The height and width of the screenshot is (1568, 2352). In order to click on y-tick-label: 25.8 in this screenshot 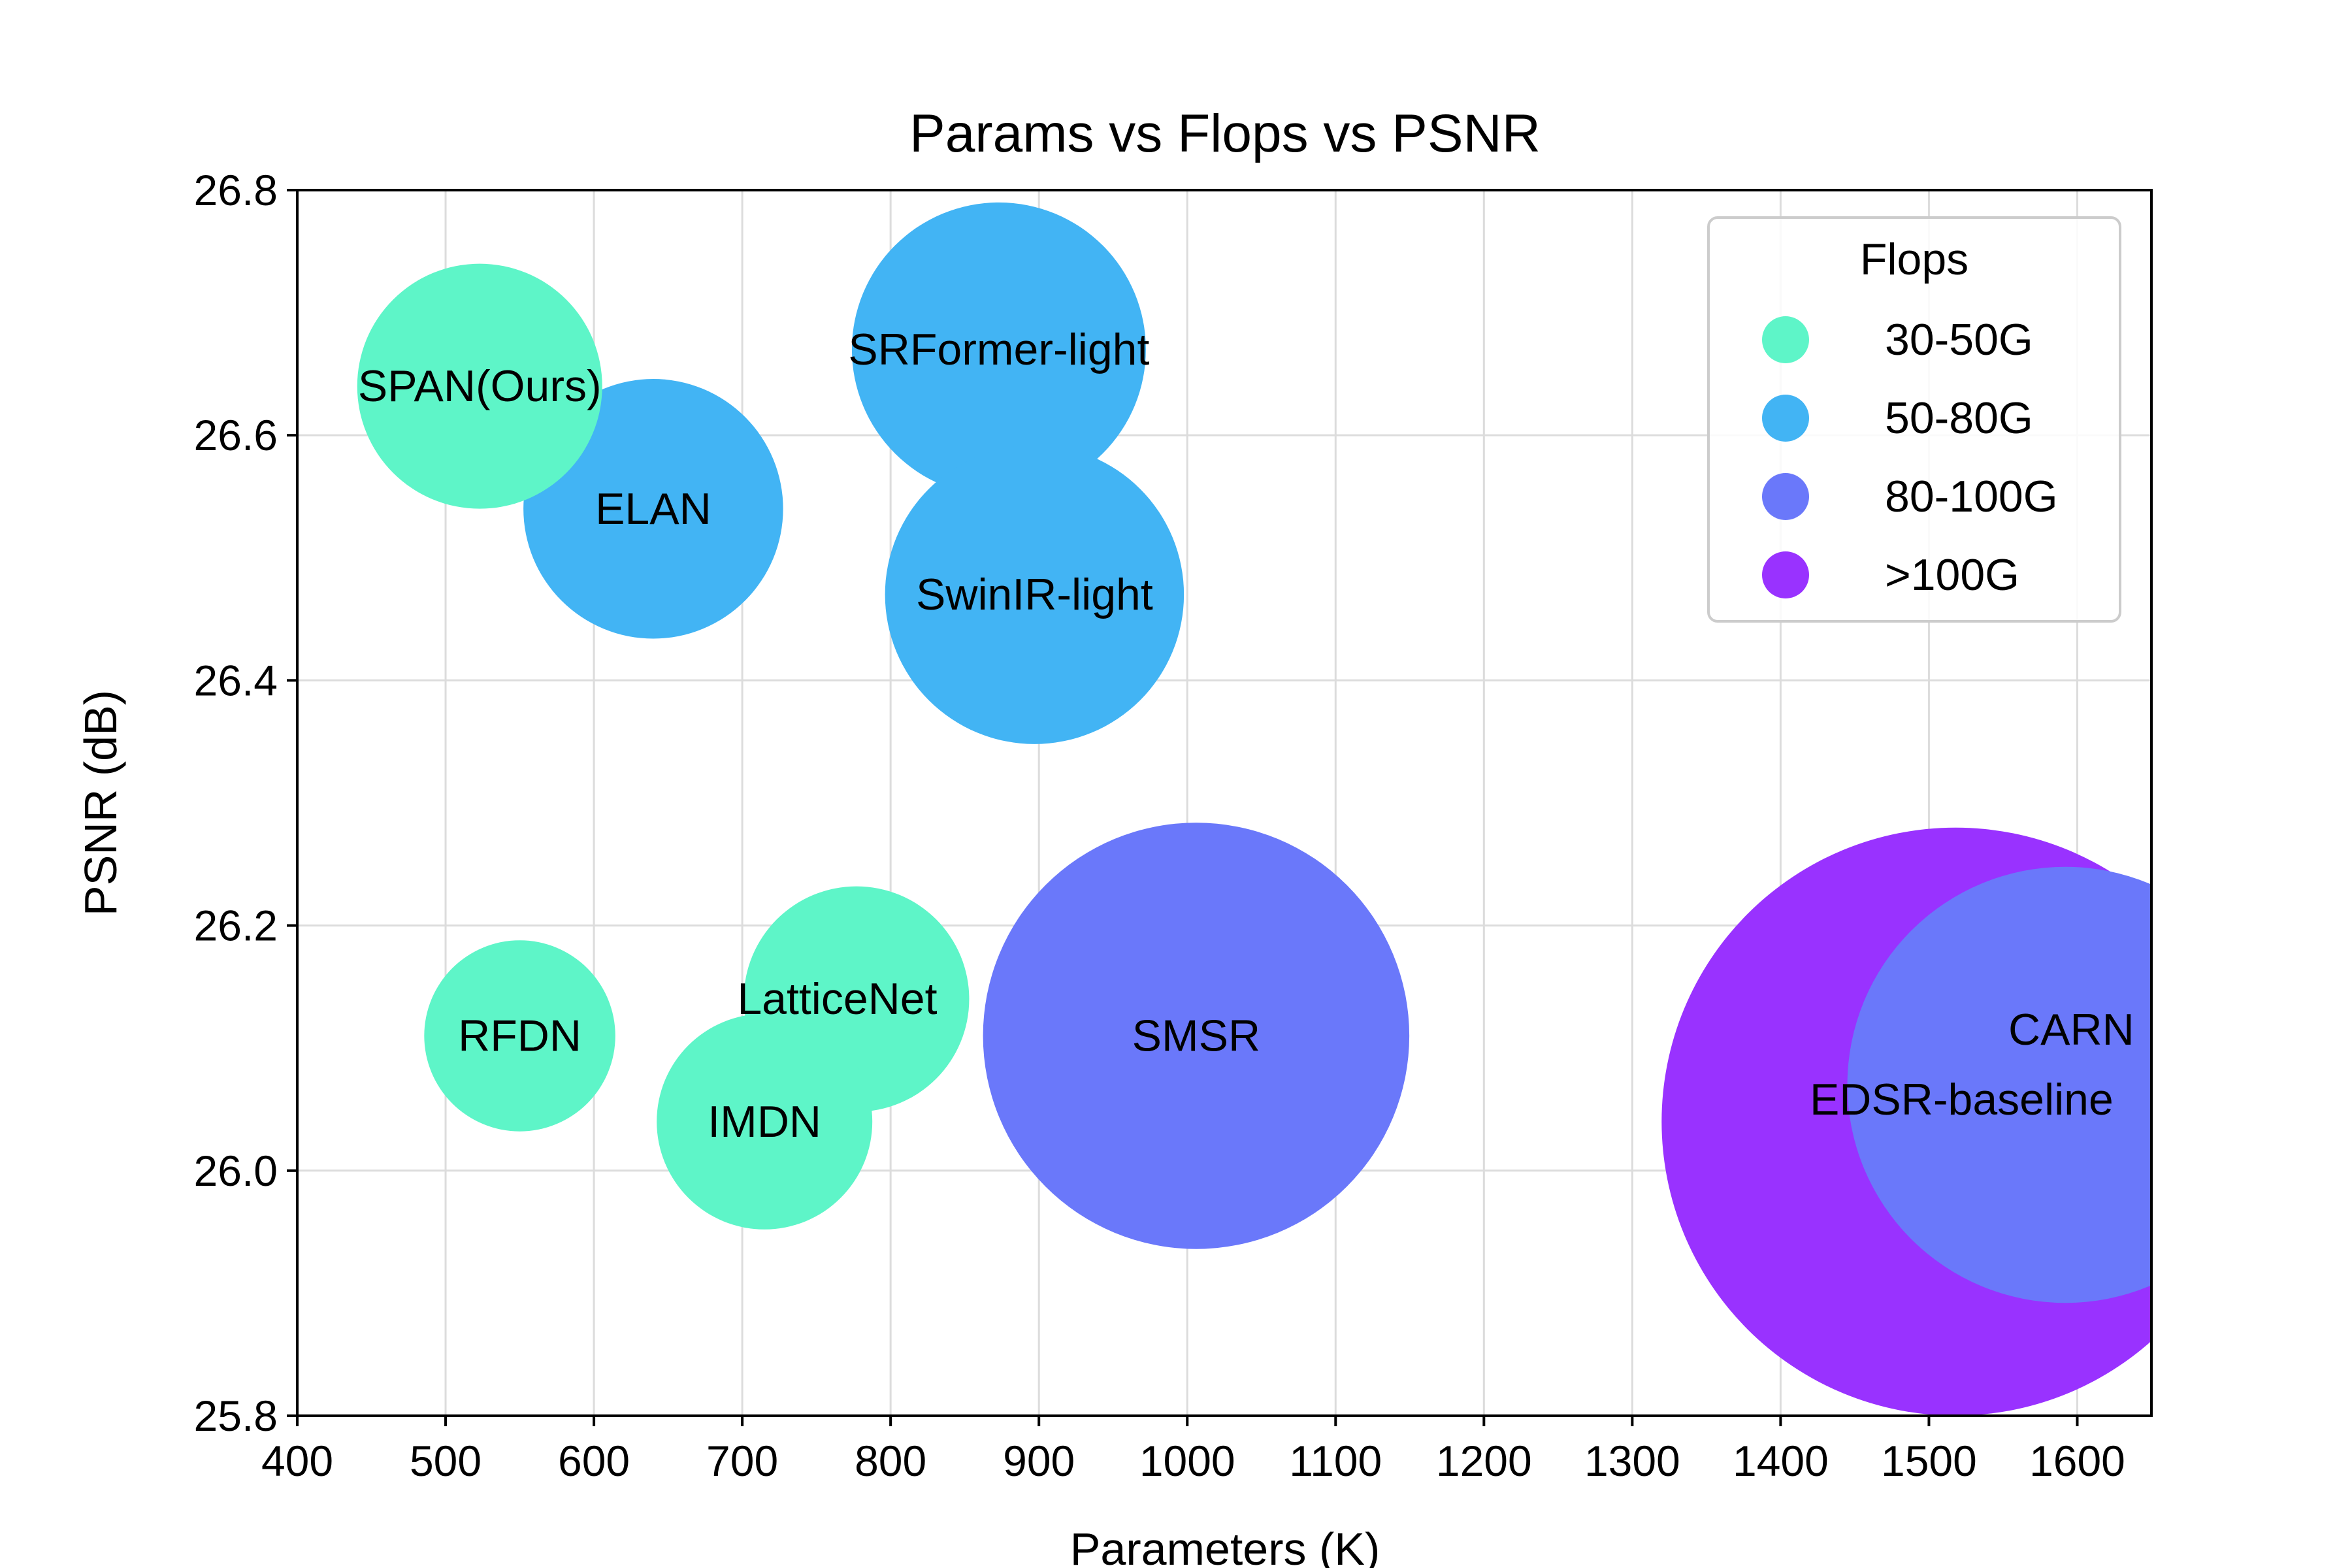, I will do `click(236, 1416)`.